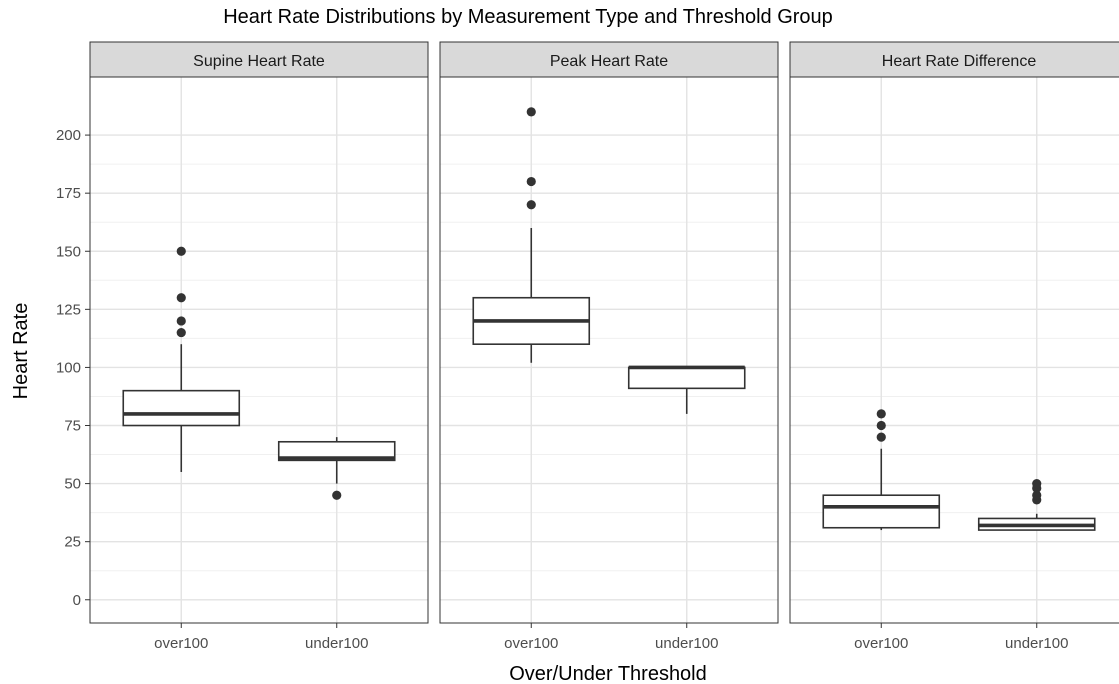 The width and height of the screenshot is (1119, 684). I want to click on y-tick-label: 0, so click(77, 600).